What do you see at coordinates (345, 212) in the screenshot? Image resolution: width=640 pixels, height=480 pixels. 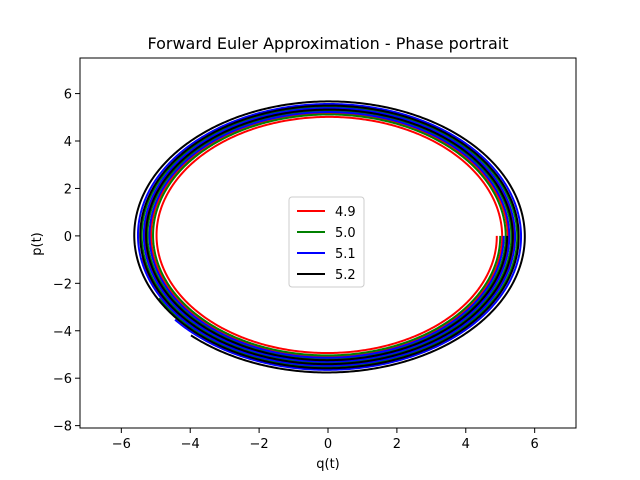 I see `legend-label-4.9: 4.9` at bounding box center [345, 212].